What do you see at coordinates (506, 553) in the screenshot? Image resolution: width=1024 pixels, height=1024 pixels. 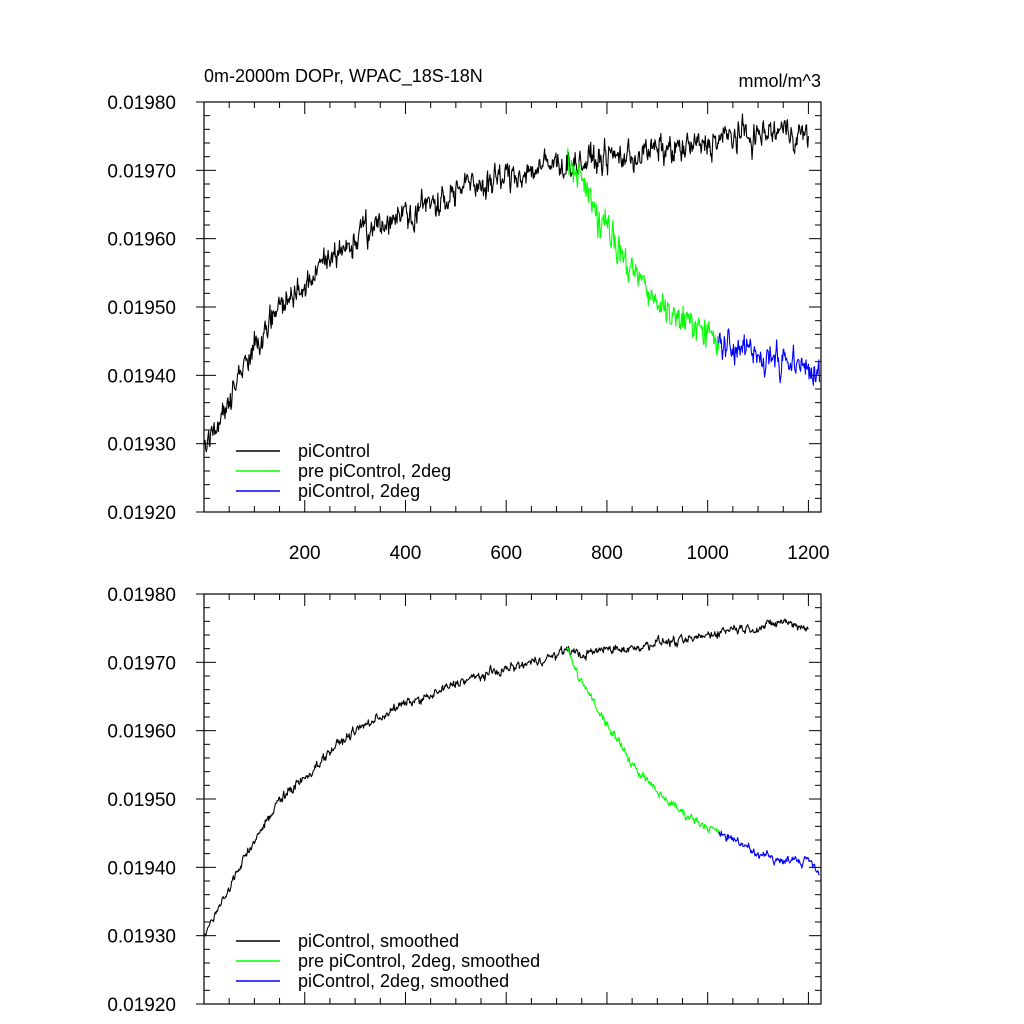 I see `x-tick-label: 600` at bounding box center [506, 553].